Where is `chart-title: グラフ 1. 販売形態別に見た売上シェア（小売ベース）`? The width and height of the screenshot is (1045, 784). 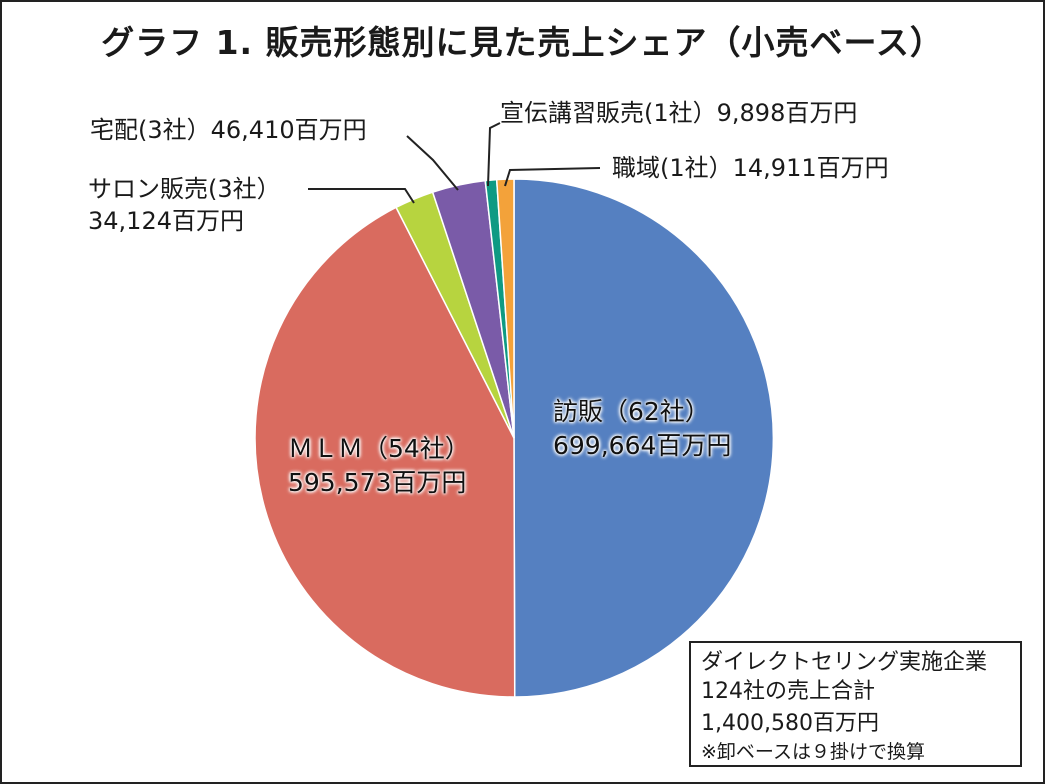 chart-title: グラフ 1. 販売形態別に見た売上シェア（小売ベース） is located at coordinates (522, 42).